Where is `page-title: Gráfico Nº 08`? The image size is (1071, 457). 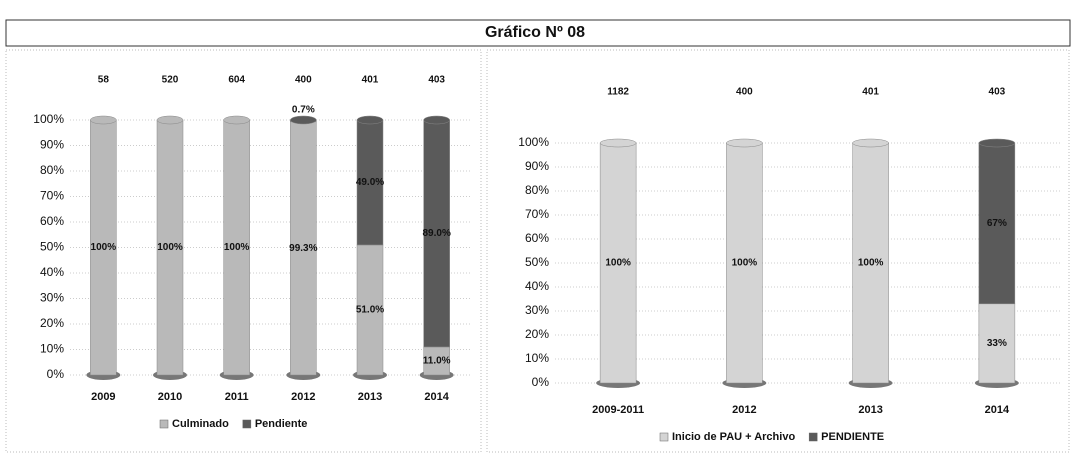 page-title: Gráfico Nº 08 is located at coordinates (535, 32).